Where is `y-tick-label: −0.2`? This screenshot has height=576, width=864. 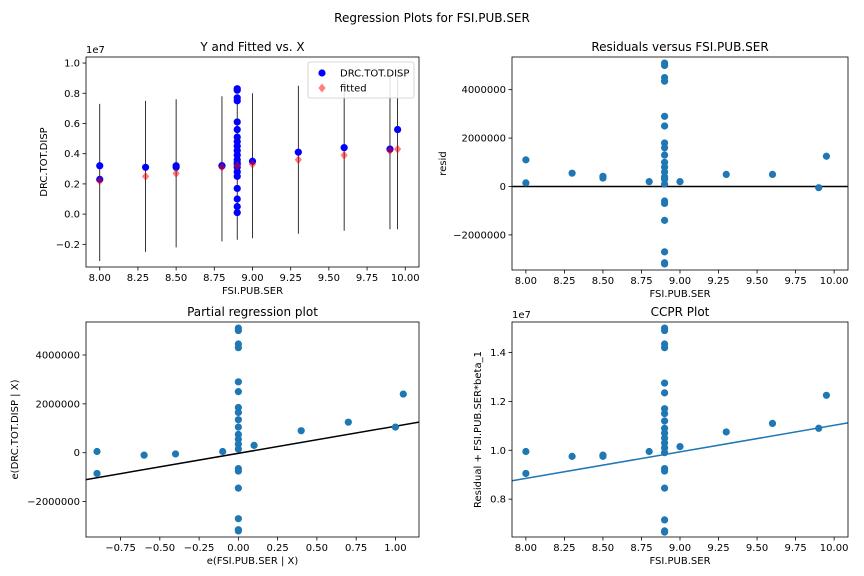 y-tick-label: −0.2 is located at coordinates (68, 245).